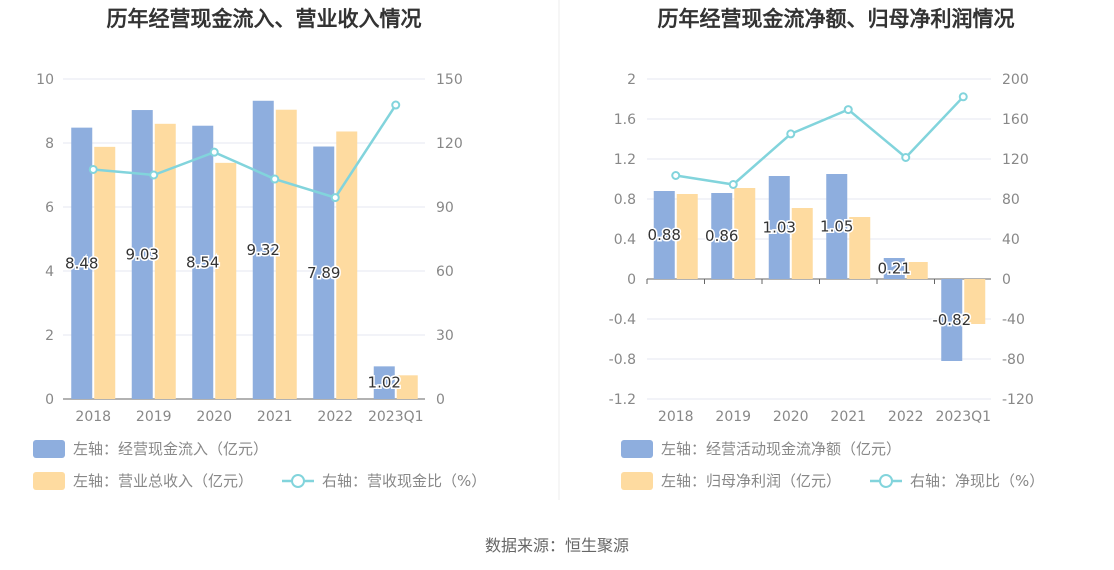 The width and height of the screenshot is (1114, 570). What do you see at coordinates (163, 481) in the screenshot?
I see `legend-label: 左轴：营业总收入（亿元）` at bounding box center [163, 481].